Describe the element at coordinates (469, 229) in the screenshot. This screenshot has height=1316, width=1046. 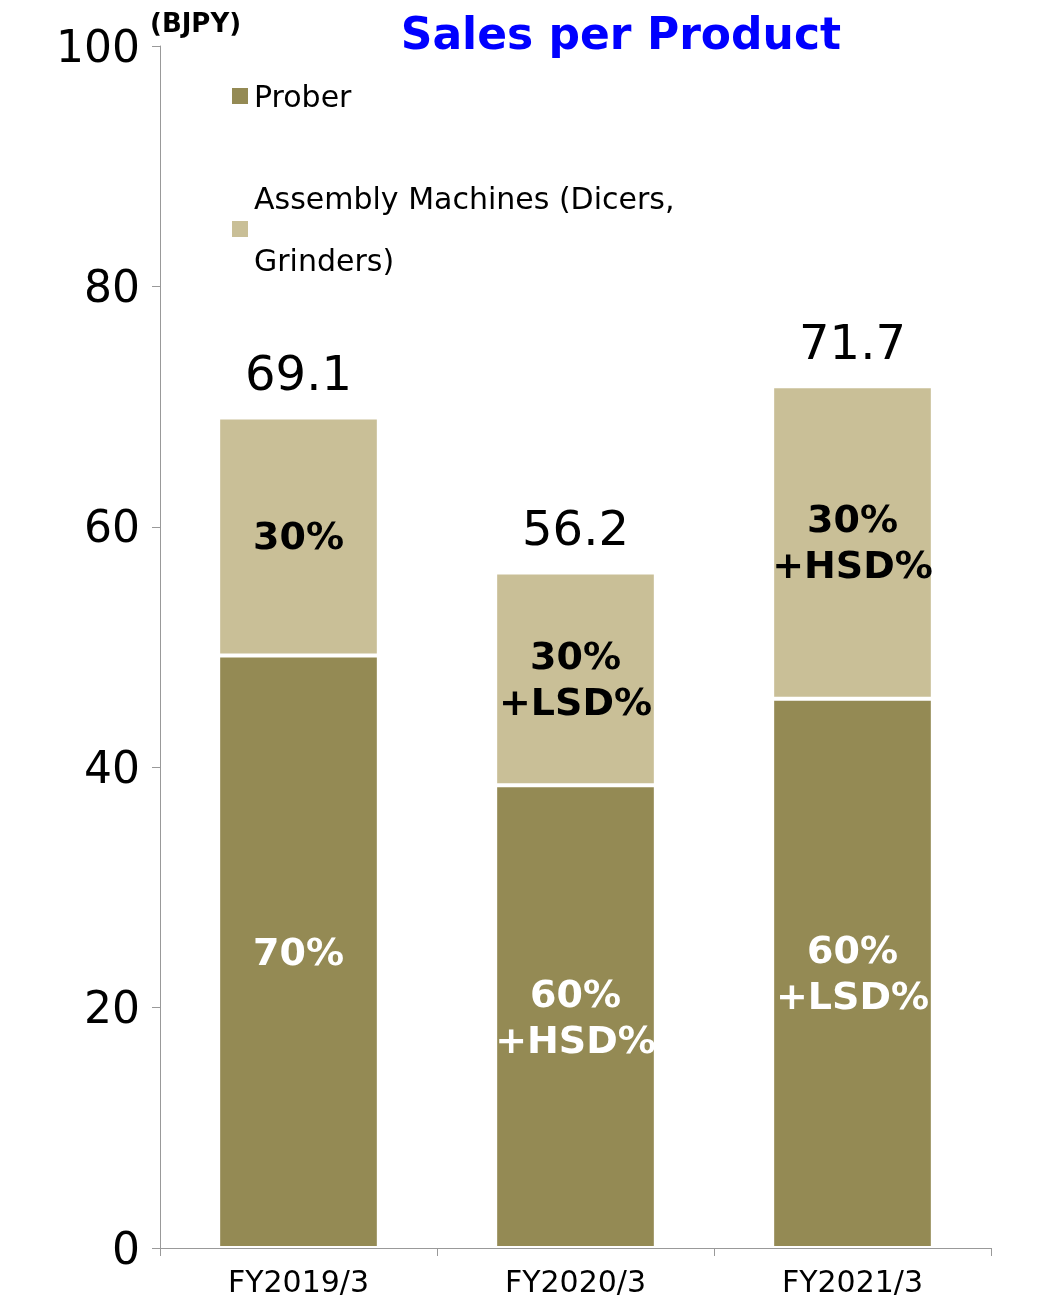
I see `legend-label: Assembly Machines (Dicers, Grinders)` at that location.